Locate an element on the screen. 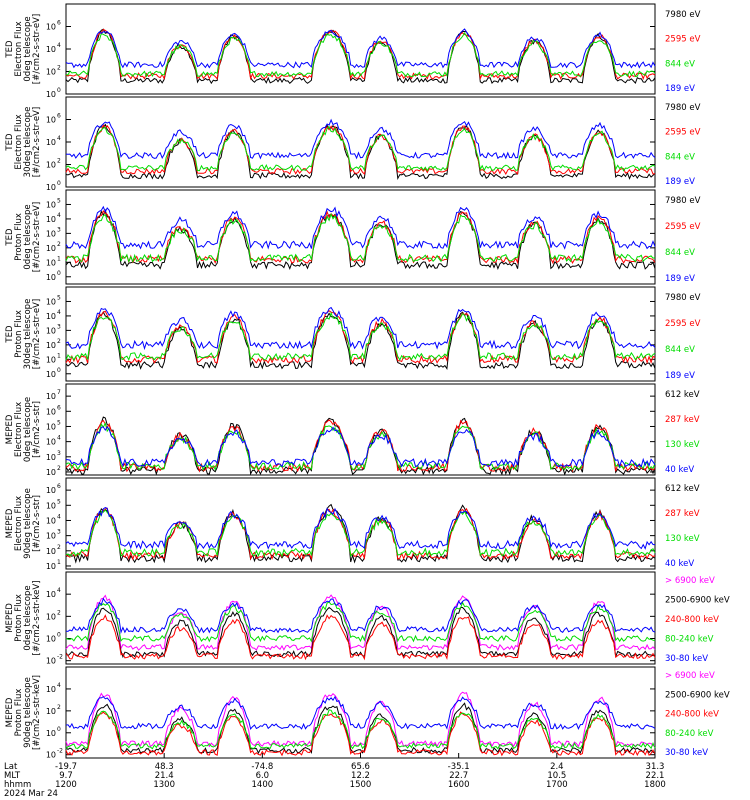 The image size is (750, 800). x-tick-label: -74.8 is located at coordinates (262, 767).